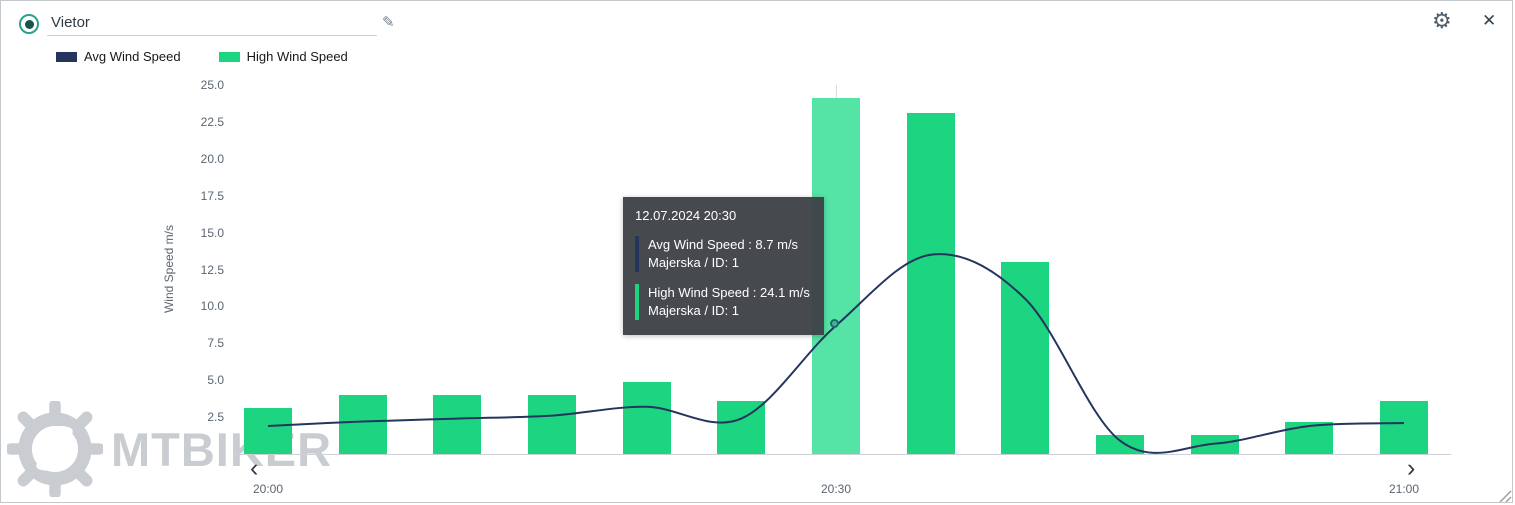 Image resolution: width=1515 pixels, height=505 pixels. I want to click on station-radio-icon, so click(29, 24).